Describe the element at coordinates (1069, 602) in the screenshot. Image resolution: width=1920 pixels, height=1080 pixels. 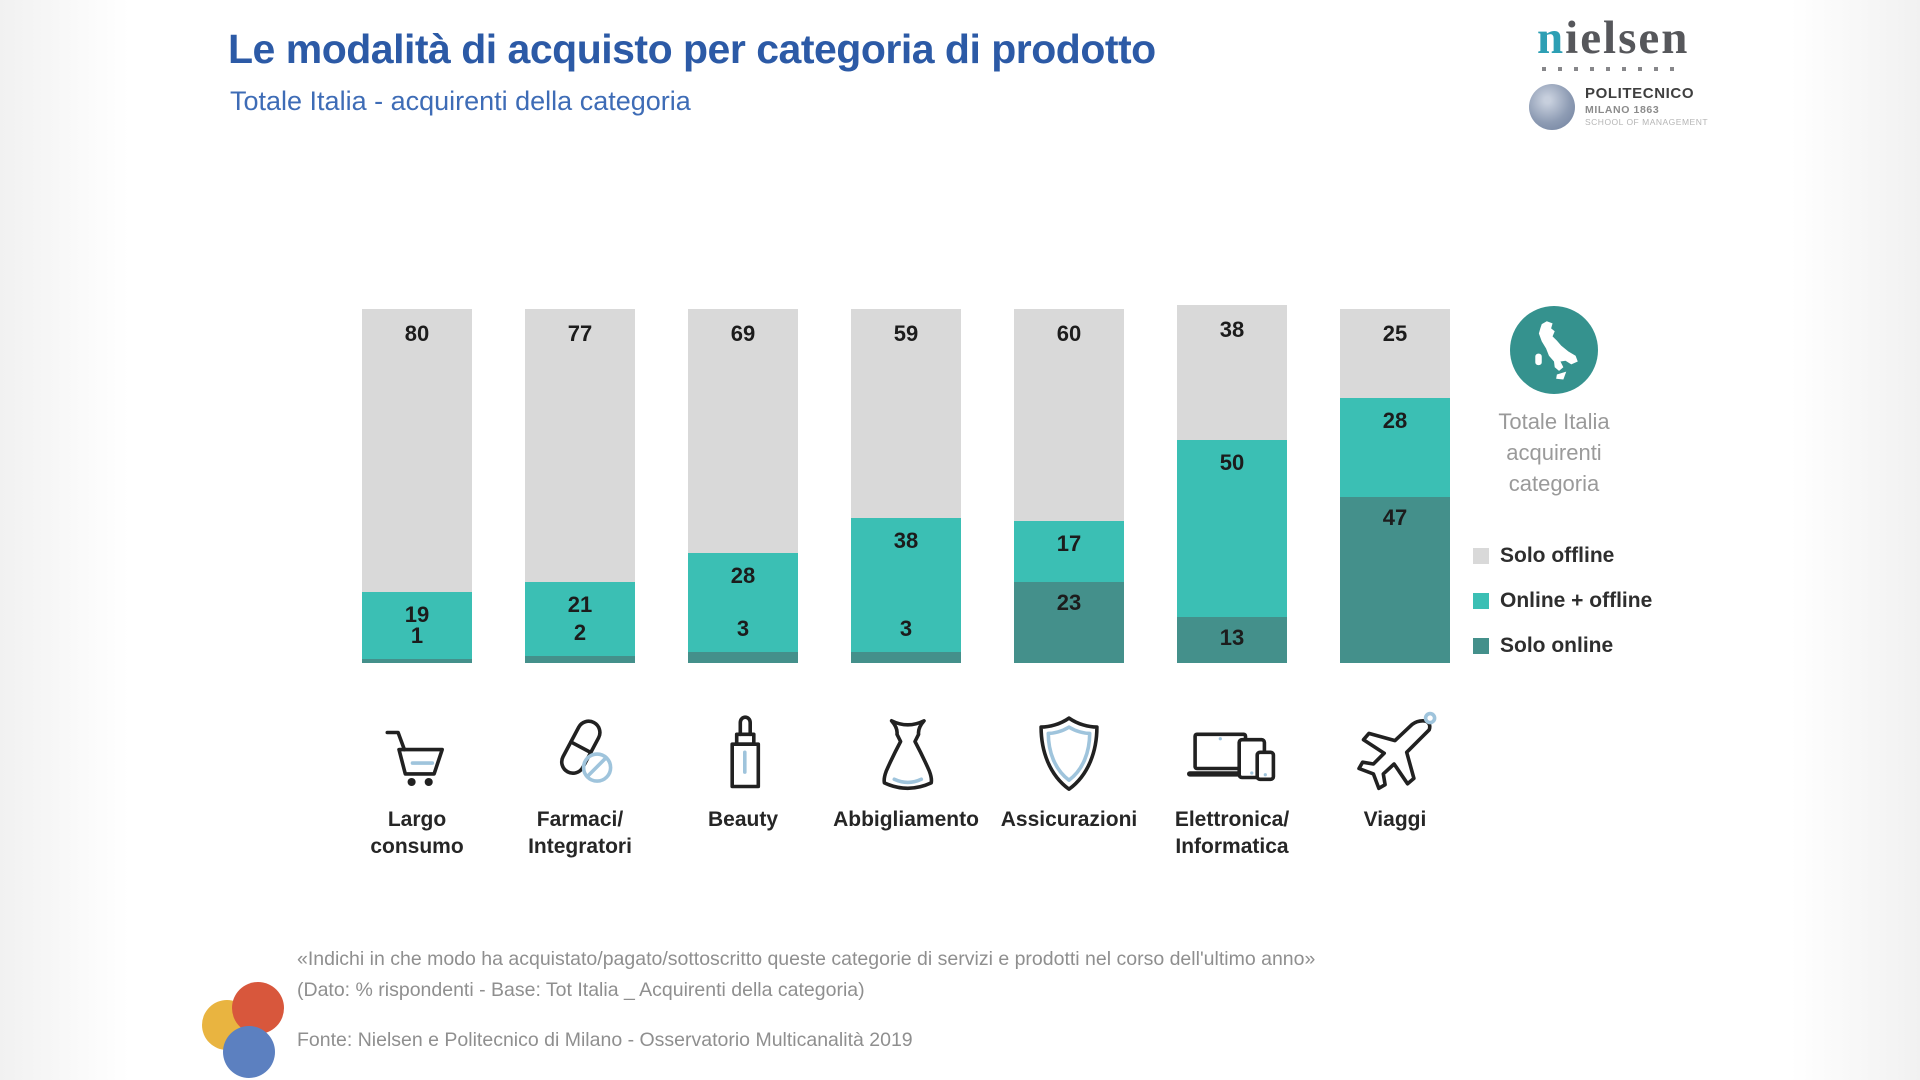
I see `bar-value-label-solo-online: 23` at that location.